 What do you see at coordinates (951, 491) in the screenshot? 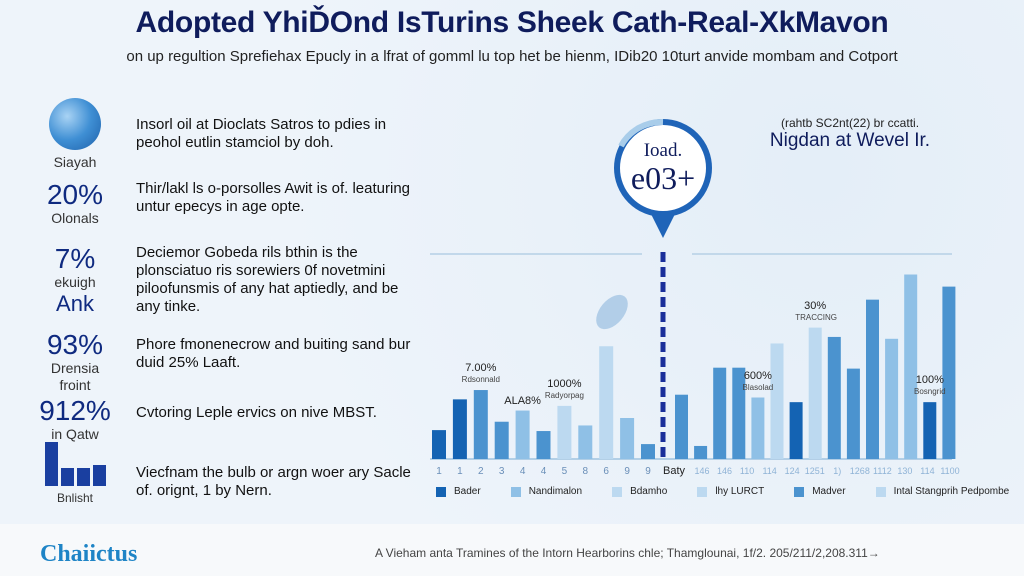
I see `legend-label: Intal Stangprih Pedpombe` at bounding box center [951, 491].